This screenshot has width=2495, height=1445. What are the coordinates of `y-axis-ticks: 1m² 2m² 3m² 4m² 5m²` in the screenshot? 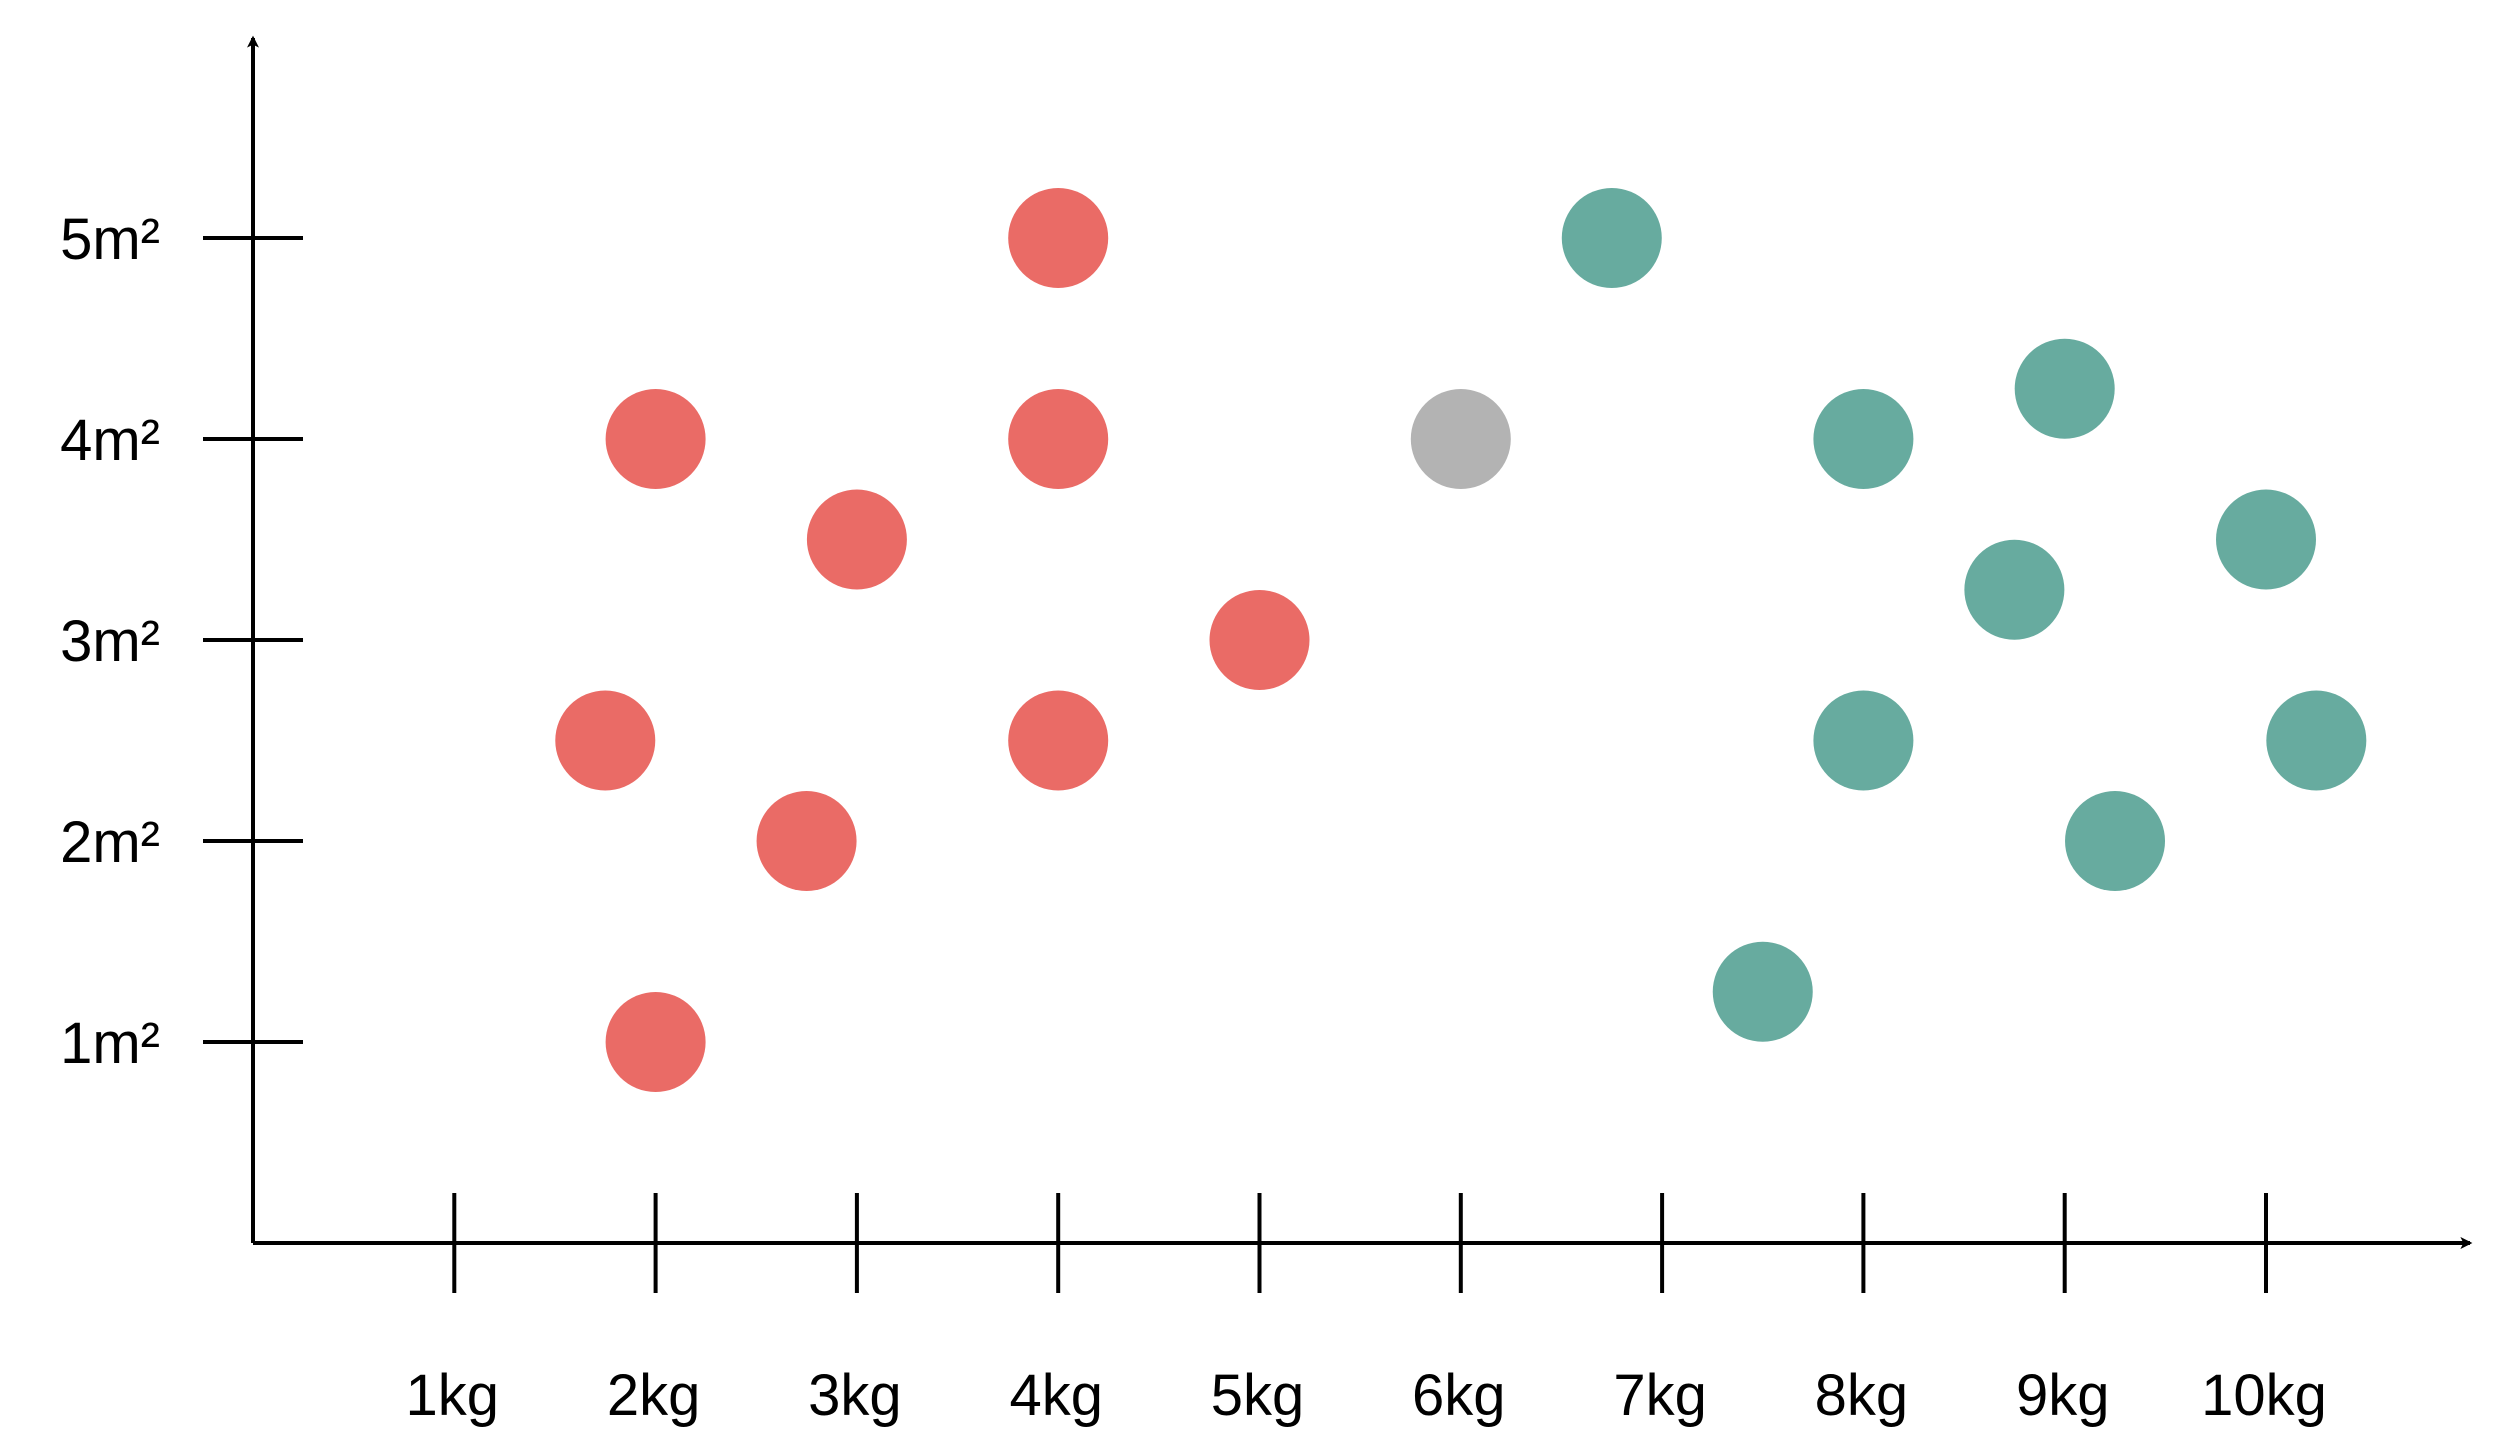 It's located at (181, 641).